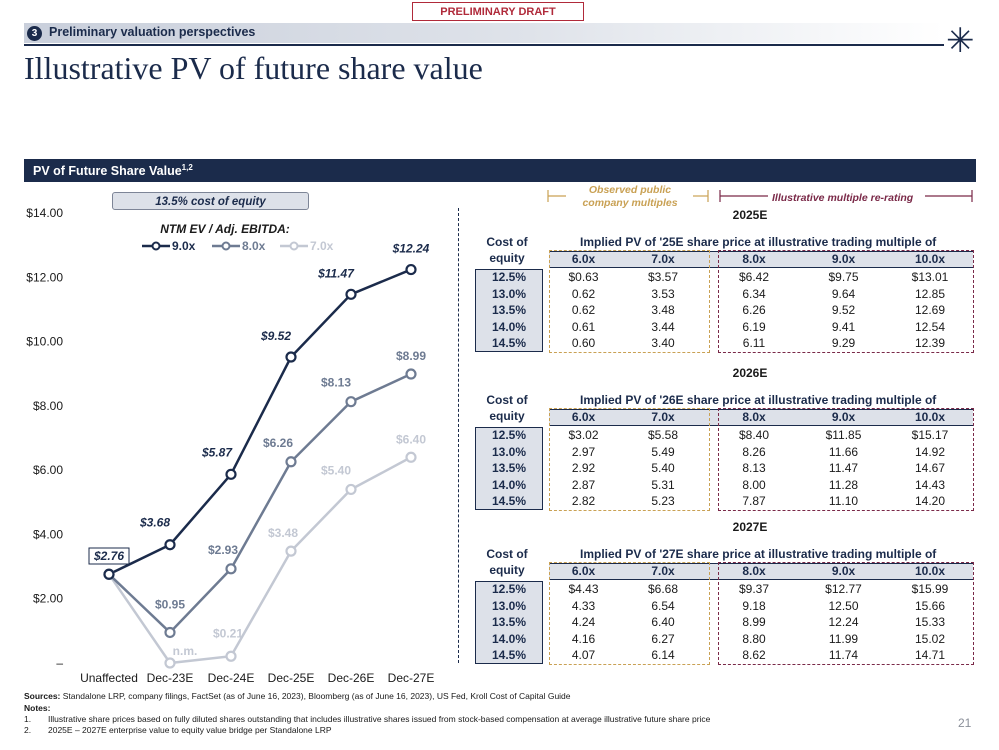 The image size is (999, 750). I want to click on data-label: $11.47, so click(336, 273).